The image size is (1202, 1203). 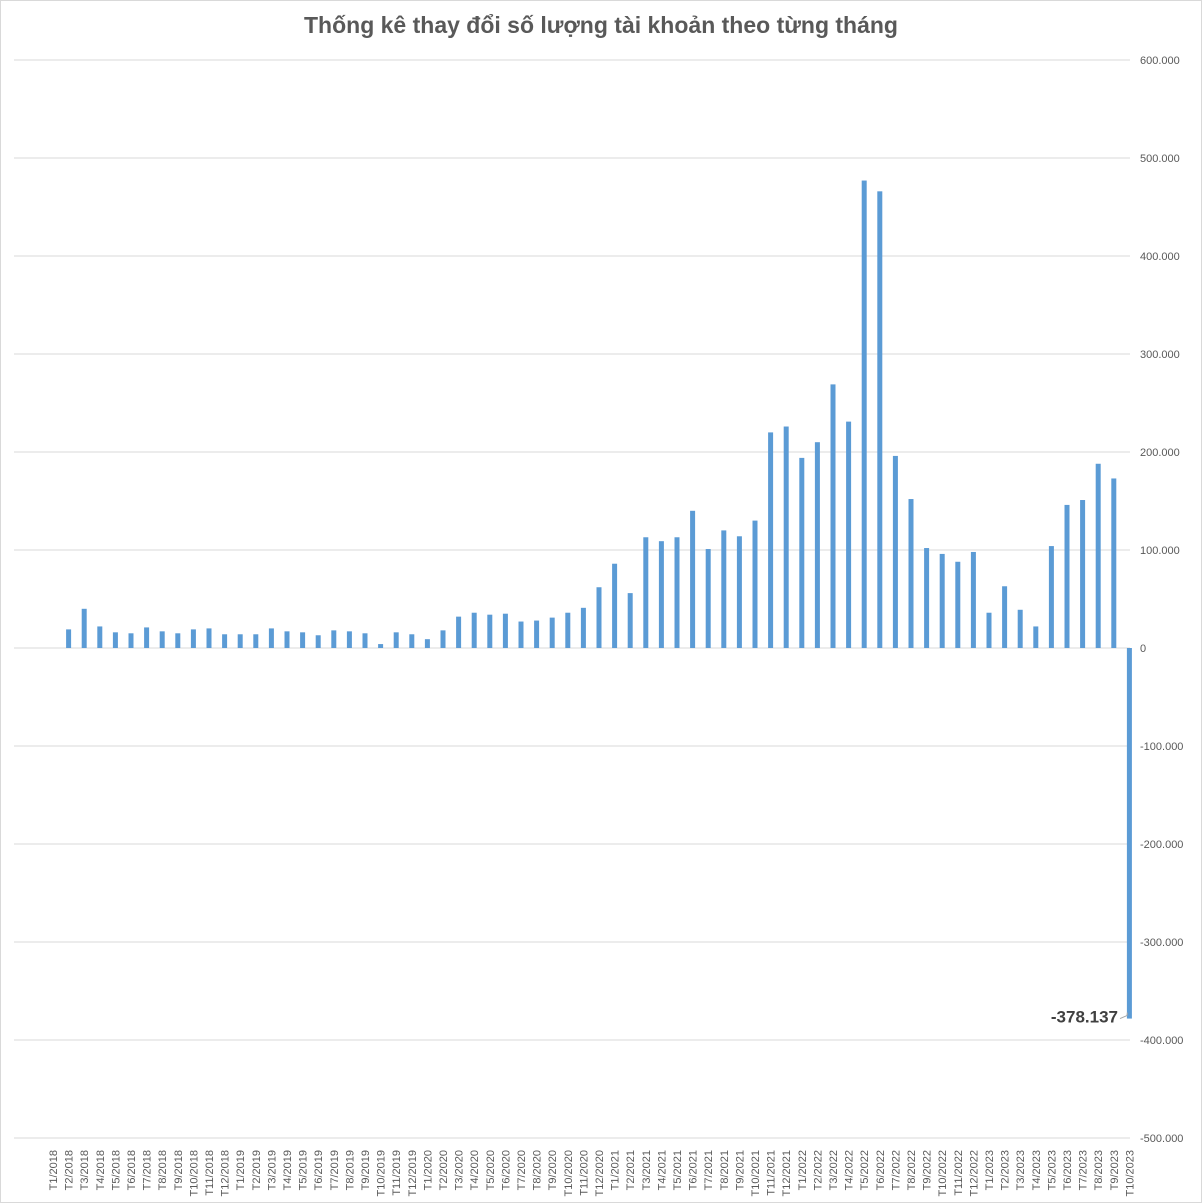 I want to click on x-tick-label: T3/2020, so click(x=460, y=1170).